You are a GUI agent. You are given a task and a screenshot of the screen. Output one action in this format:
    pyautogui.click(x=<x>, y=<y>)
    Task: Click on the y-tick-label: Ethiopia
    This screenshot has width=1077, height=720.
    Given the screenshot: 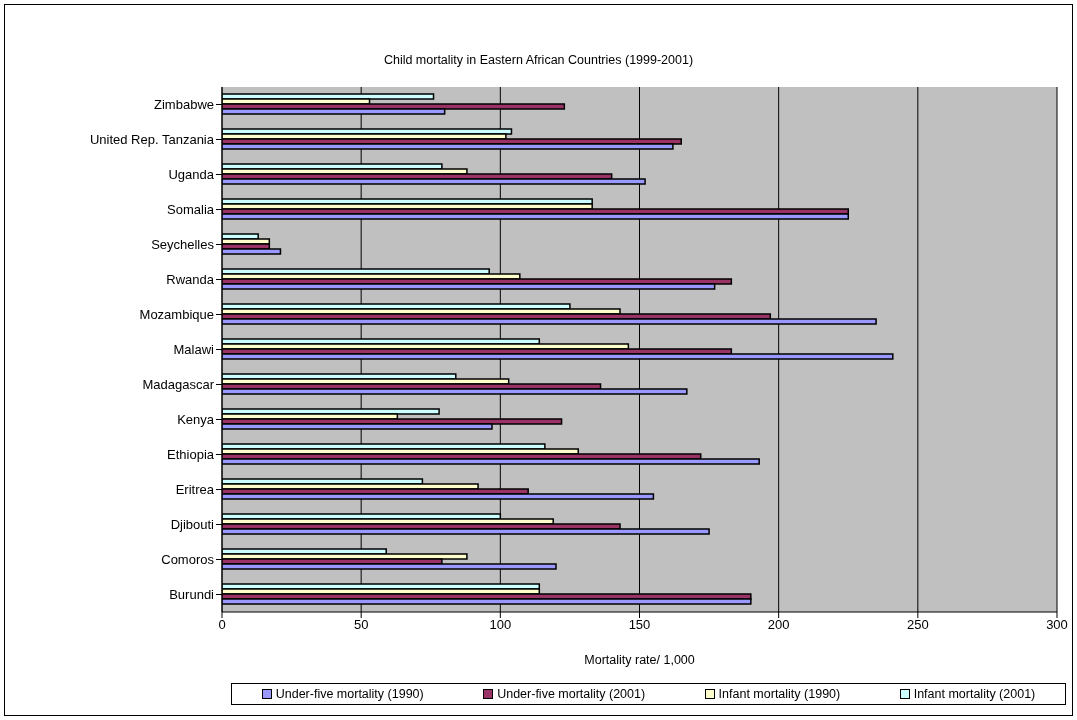 What is the action you would take?
    pyautogui.click(x=191, y=455)
    